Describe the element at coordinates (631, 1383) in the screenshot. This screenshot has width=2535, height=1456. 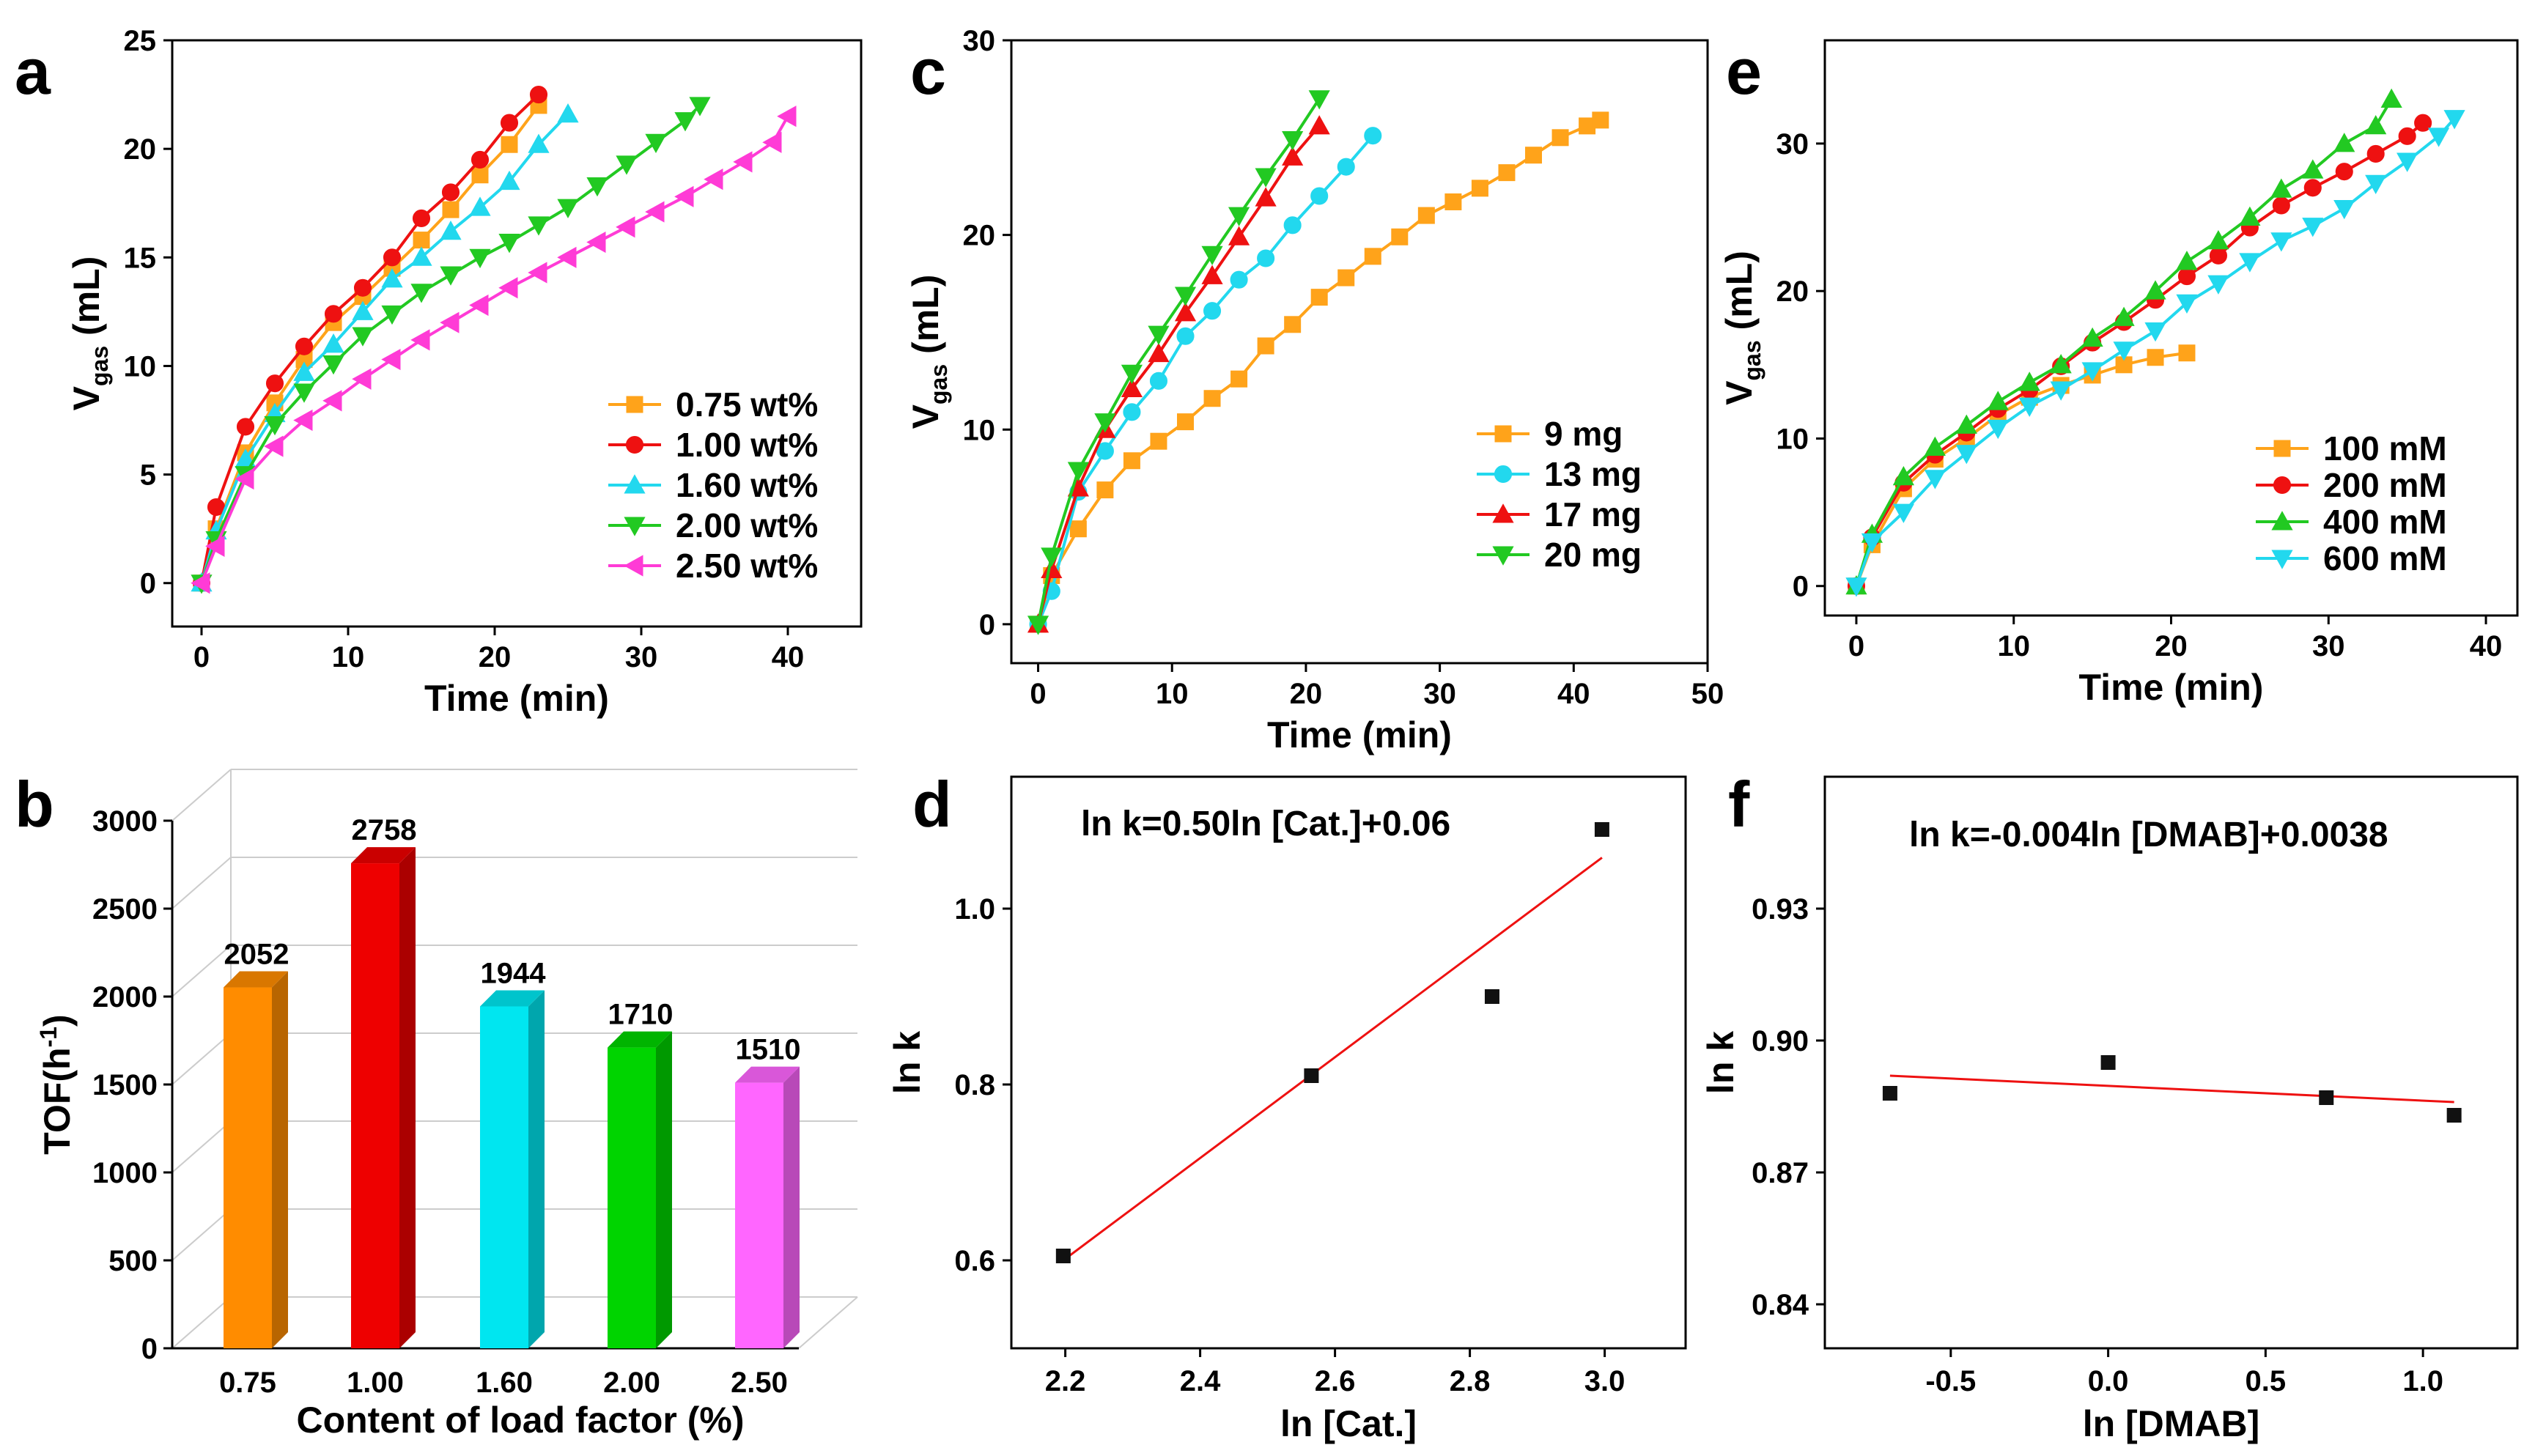
I see `x-tick-label: 2.00` at that location.